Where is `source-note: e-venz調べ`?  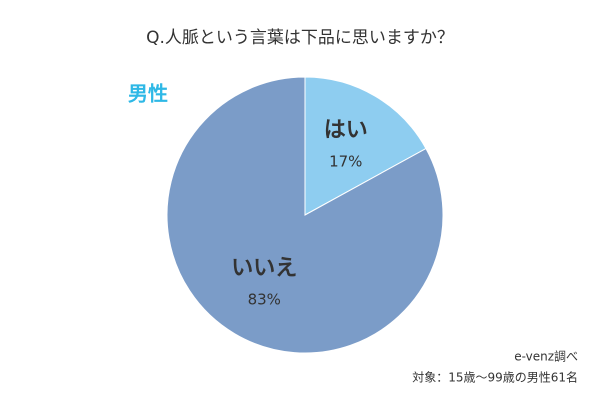 source-note: e-venz調べ is located at coordinates (546, 357).